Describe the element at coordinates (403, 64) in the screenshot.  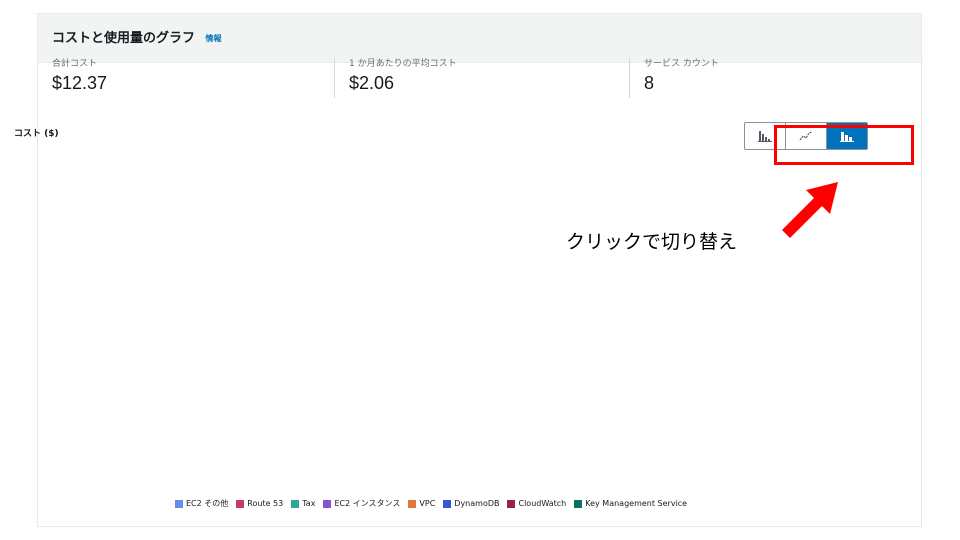
I see `avg-cost-label: 1 か月あたりの平均コスト` at that location.